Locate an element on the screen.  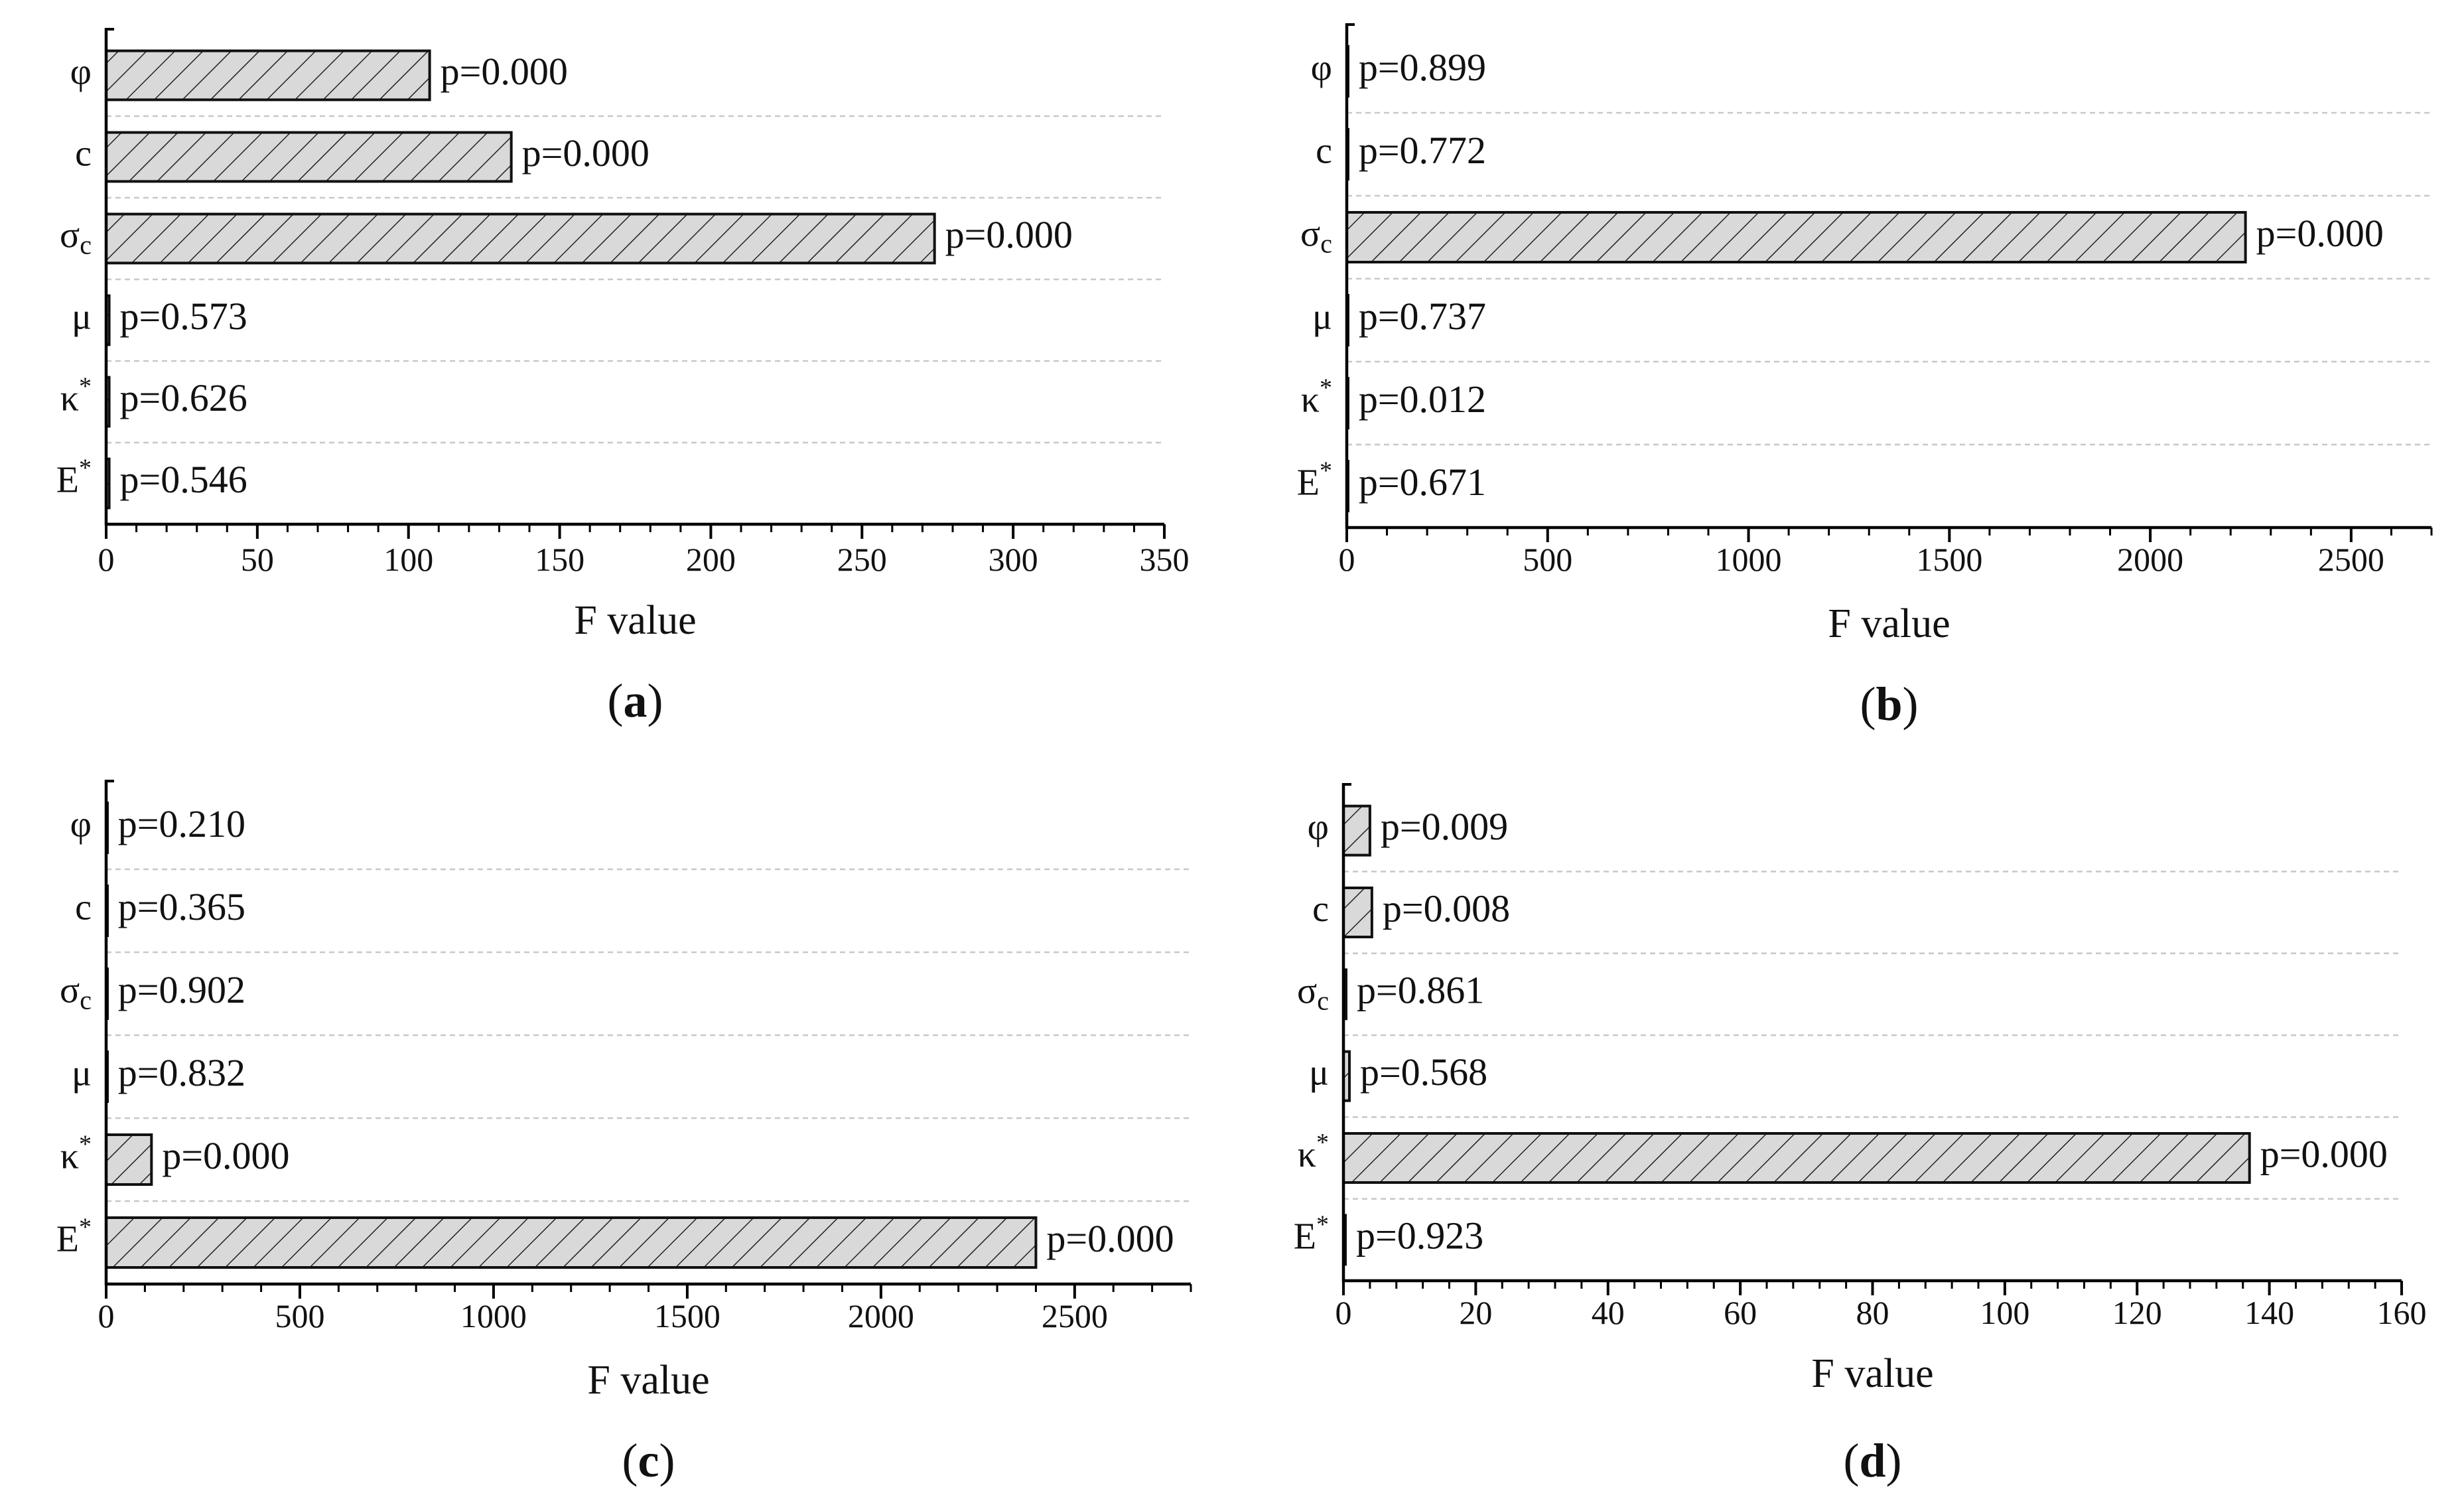
p-value-label: p=0.772 is located at coordinates (1422, 150).